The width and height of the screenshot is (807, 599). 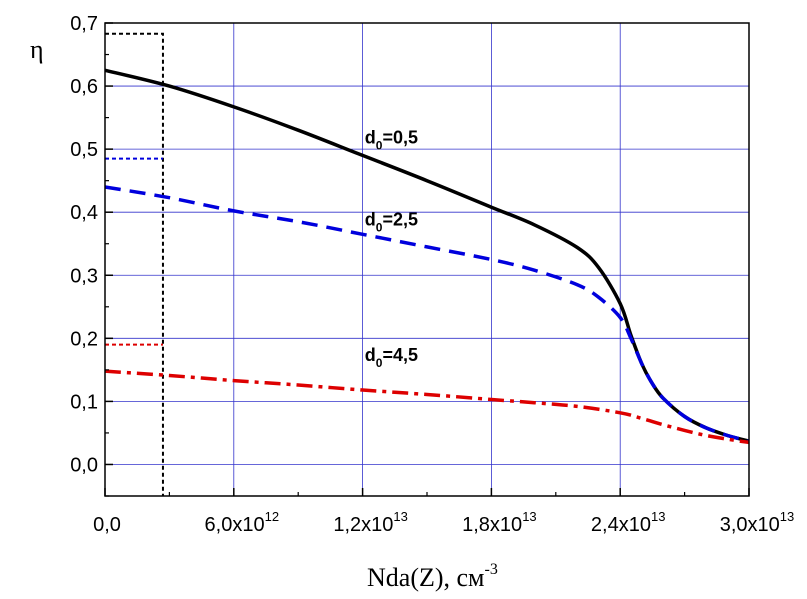 What do you see at coordinates (37, 49) in the screenshot?
I see `y-axis-title: η` at bounding box center [37, 49].